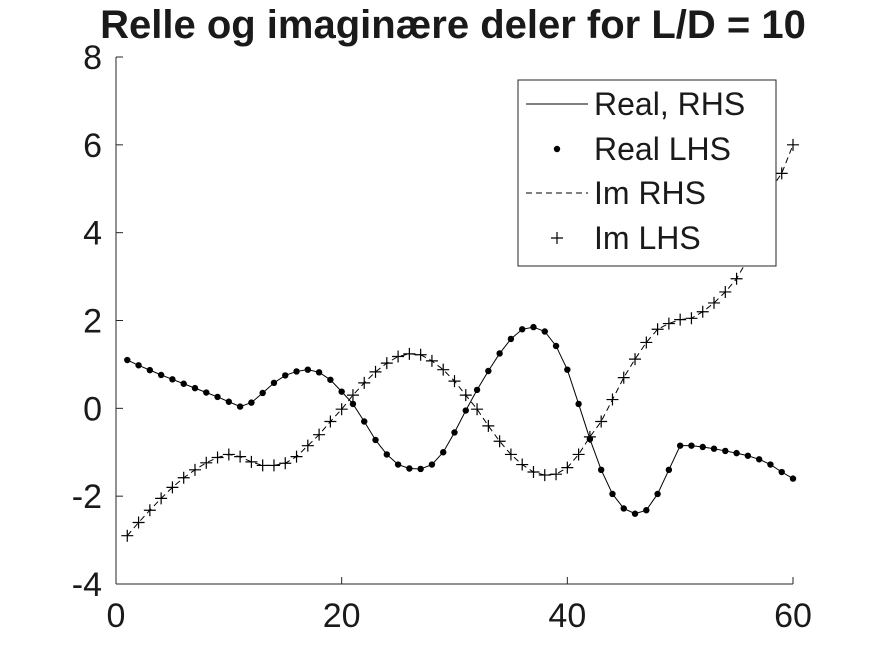  What do you see at coordinates (567, 616) in the screenshot?
I see `x-tick-label: 40` at bounding box center [567, 616].